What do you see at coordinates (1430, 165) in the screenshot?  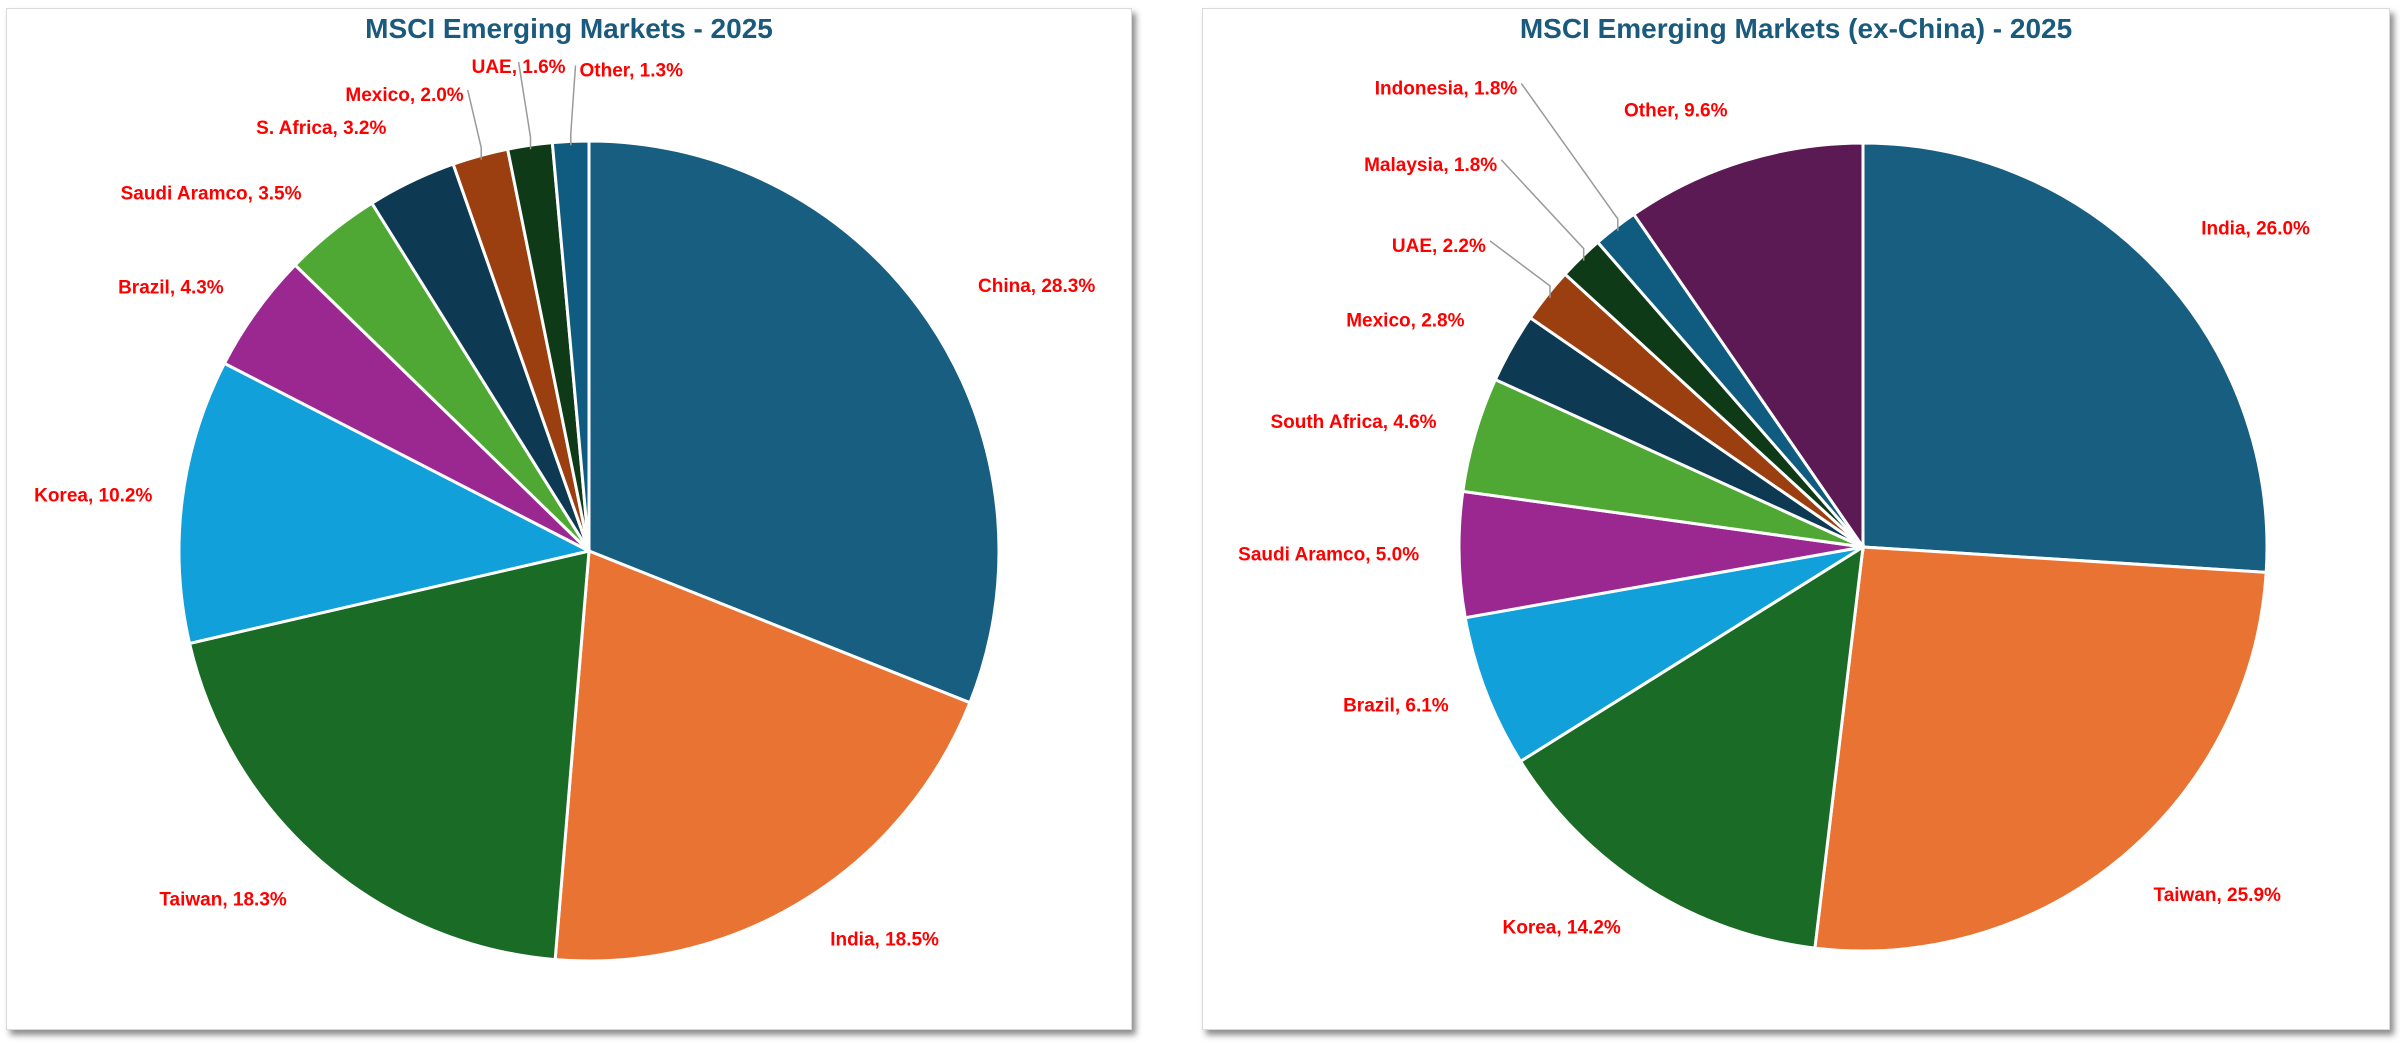 I see `data-label-malaysia: Malaysia, 1.8%` at bounding box center [1430, 165].